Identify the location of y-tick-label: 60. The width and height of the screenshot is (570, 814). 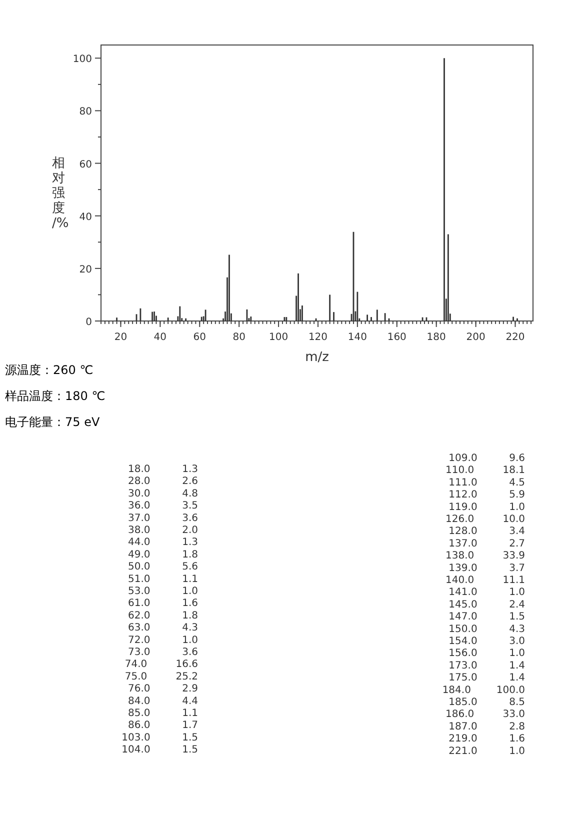
(85, 164).